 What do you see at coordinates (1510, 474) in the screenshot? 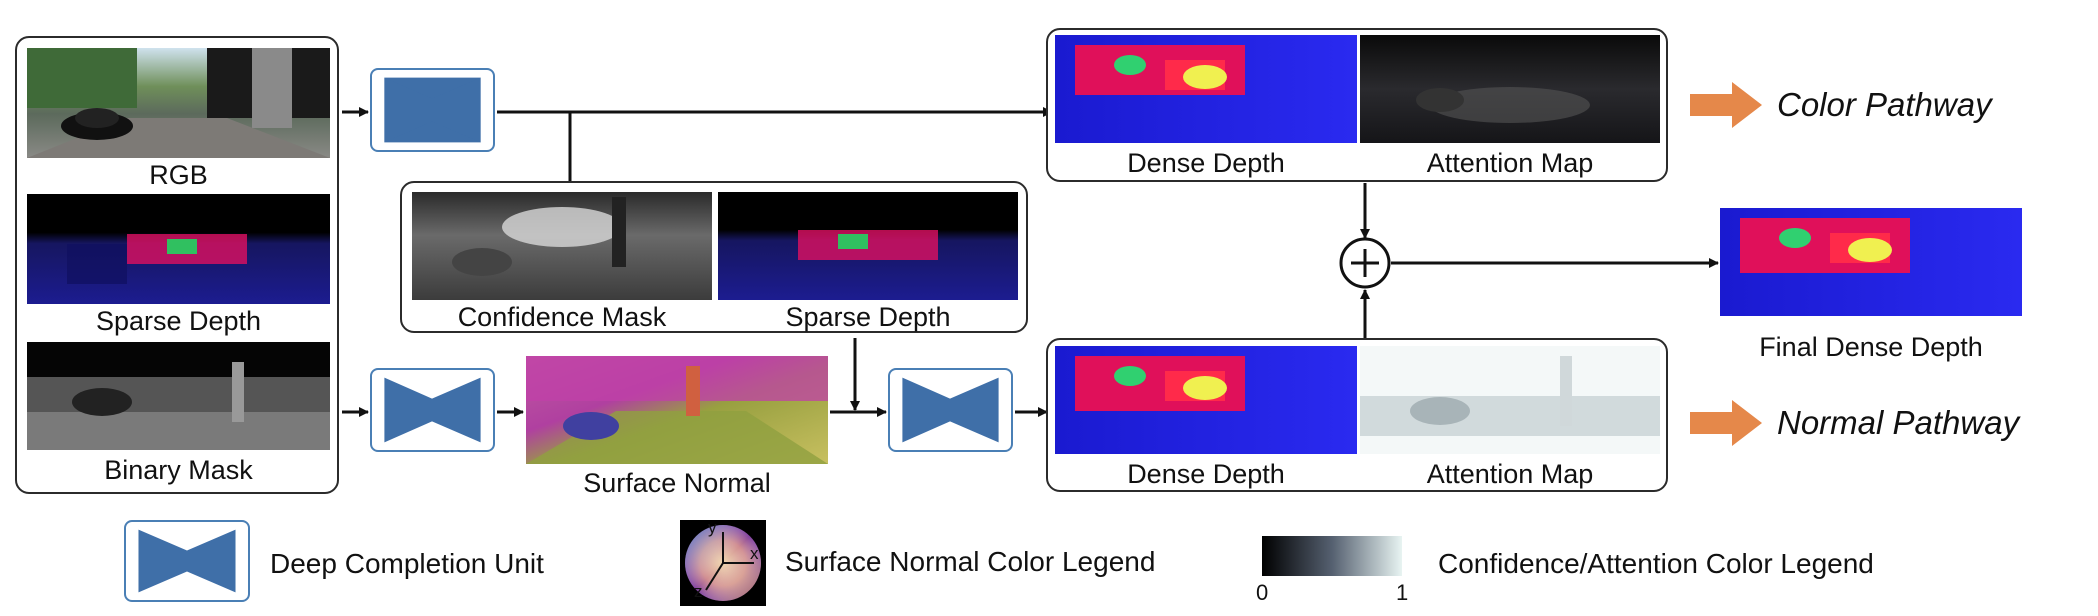
I see `normal-attention-map-caption: Attention Map` at bounding box center [1510, 474].